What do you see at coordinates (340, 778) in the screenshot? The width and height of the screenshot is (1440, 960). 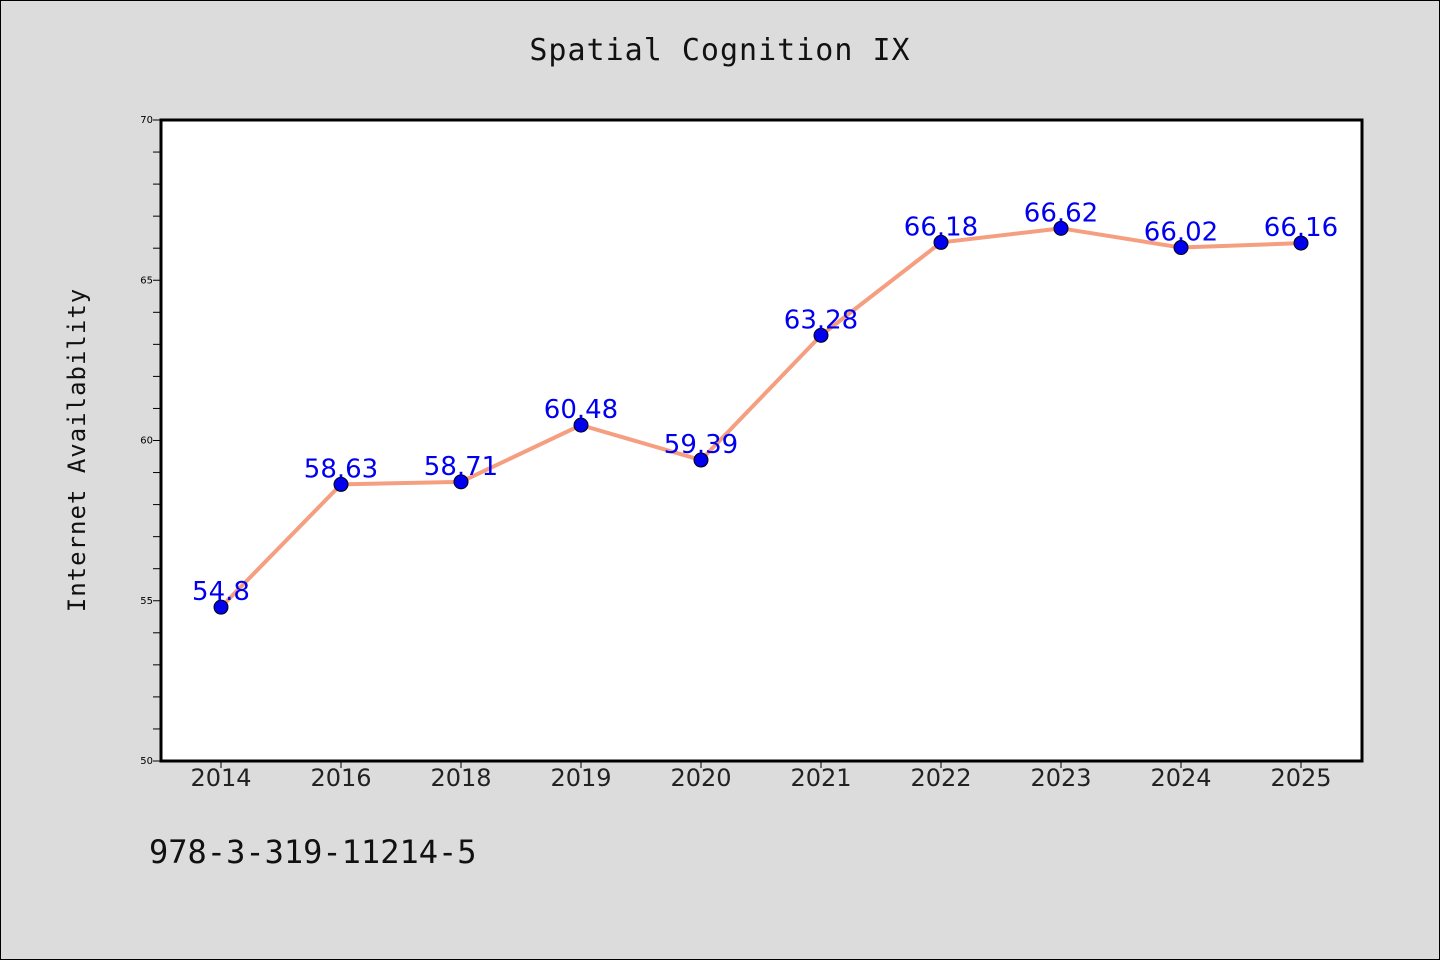 I see `x-tick-label: 2016` at bounding box center [340, 778].